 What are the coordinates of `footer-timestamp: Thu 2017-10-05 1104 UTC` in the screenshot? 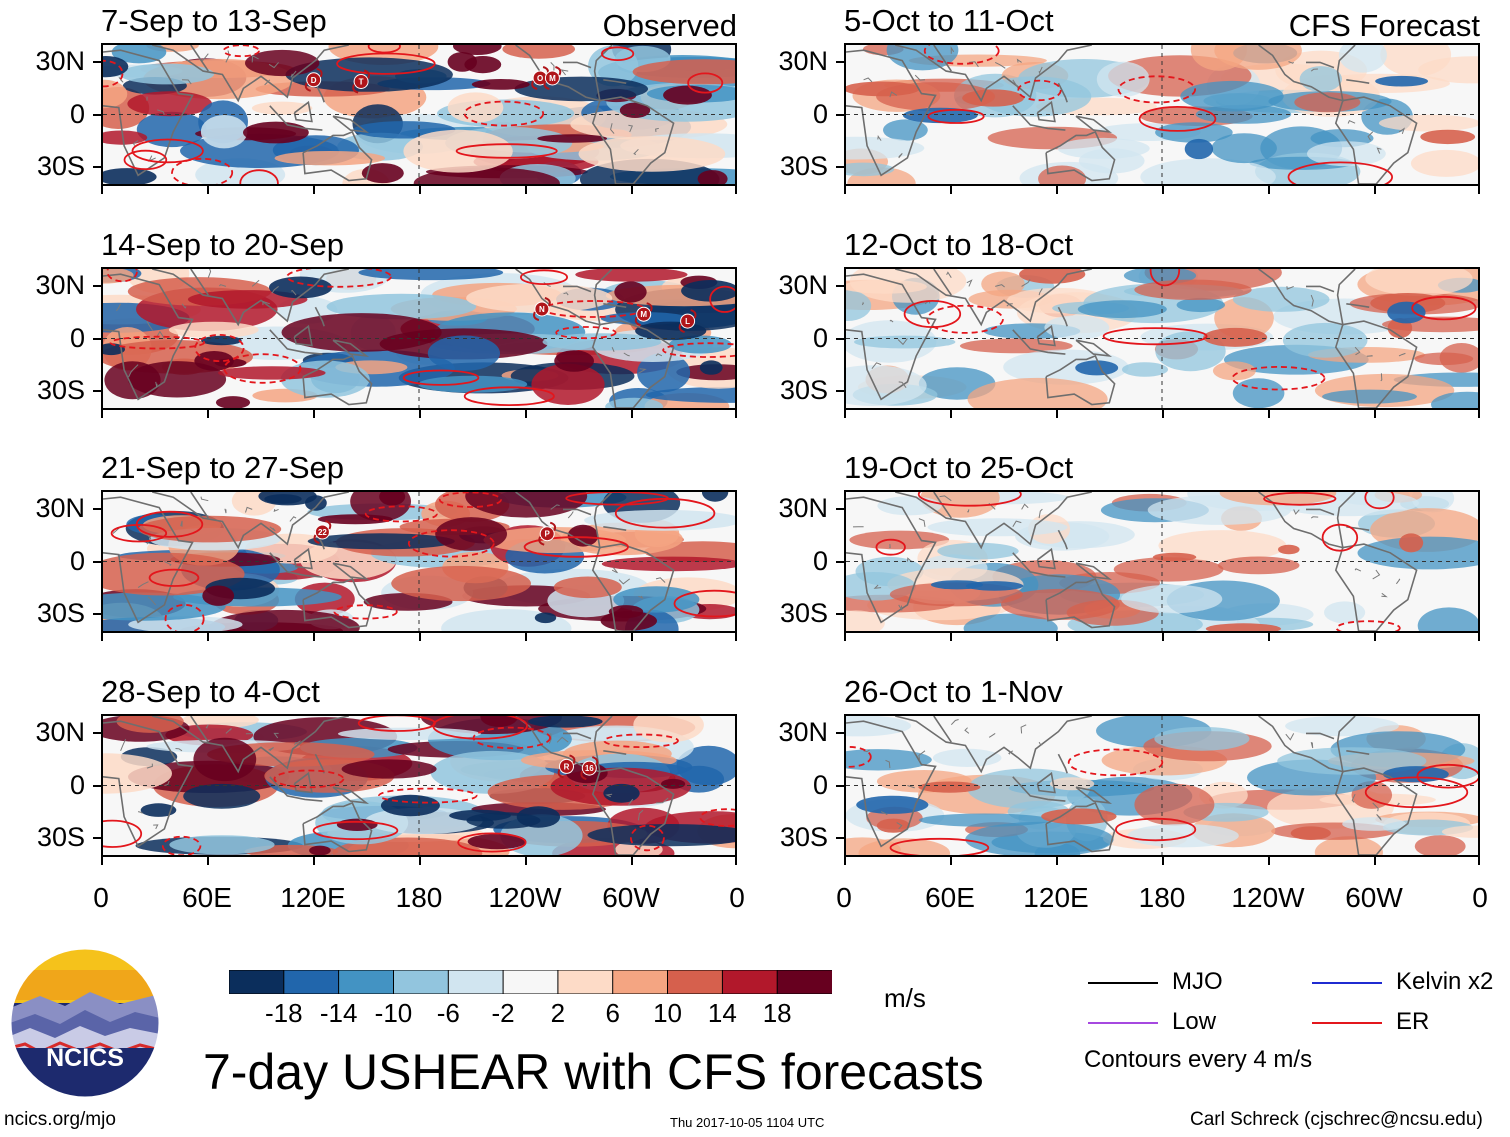 It's located at (747, 1122).